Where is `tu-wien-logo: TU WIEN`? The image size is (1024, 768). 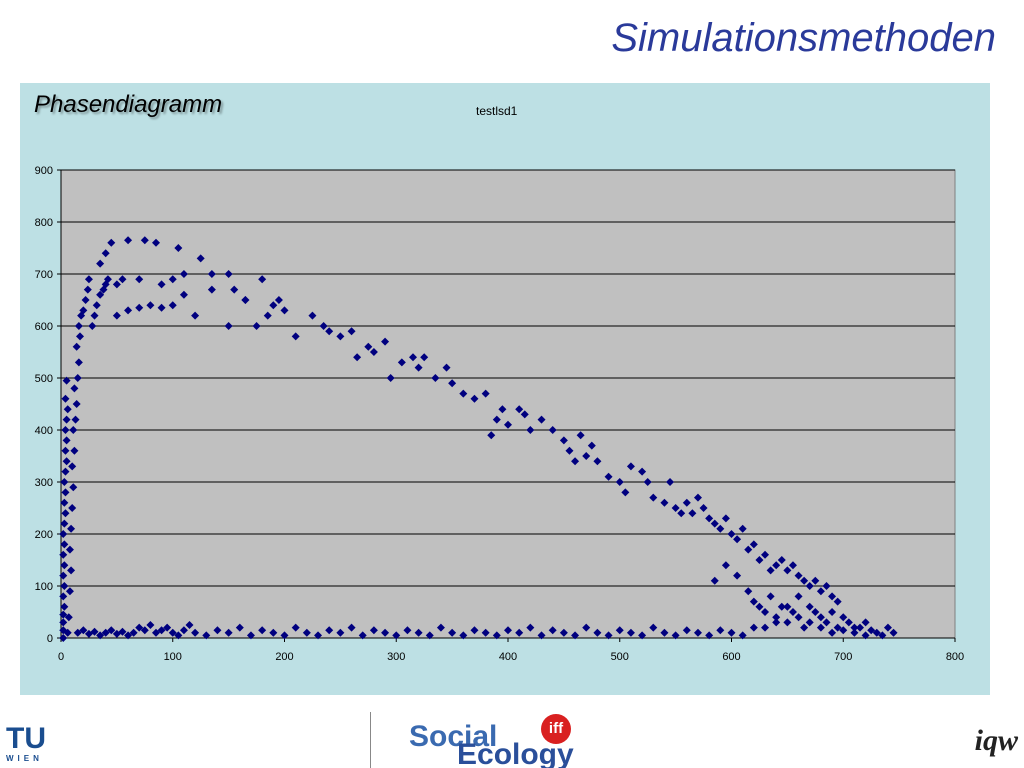
tu-wien-logo: TU WIEN is located at coordinates (28, 746).